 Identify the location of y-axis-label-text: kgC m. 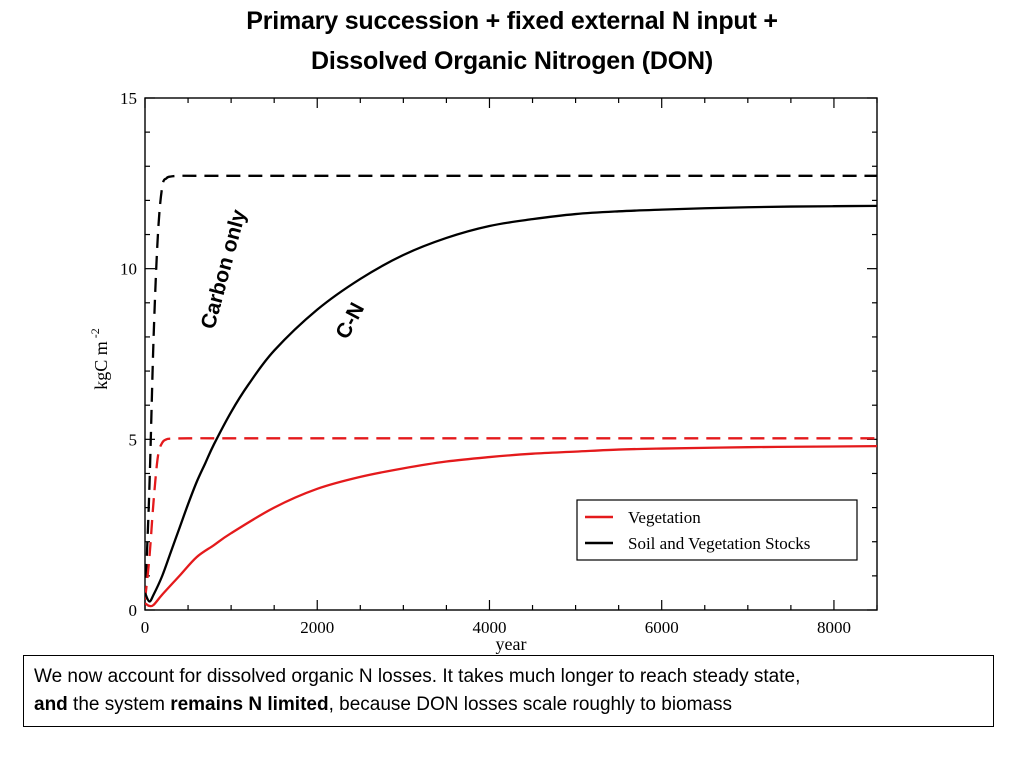
(101, 365).